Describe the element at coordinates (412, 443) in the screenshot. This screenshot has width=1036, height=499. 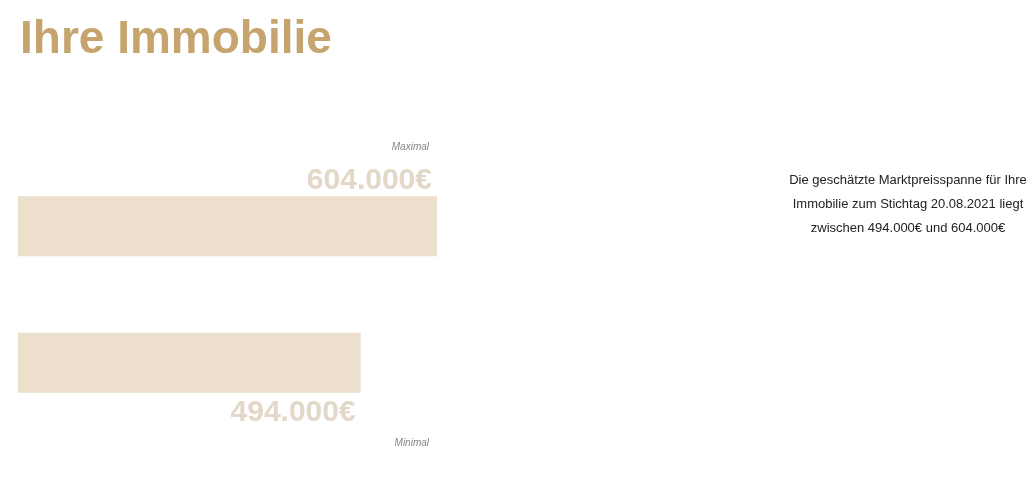
I see `y-tick-label: Minimal` at that location.